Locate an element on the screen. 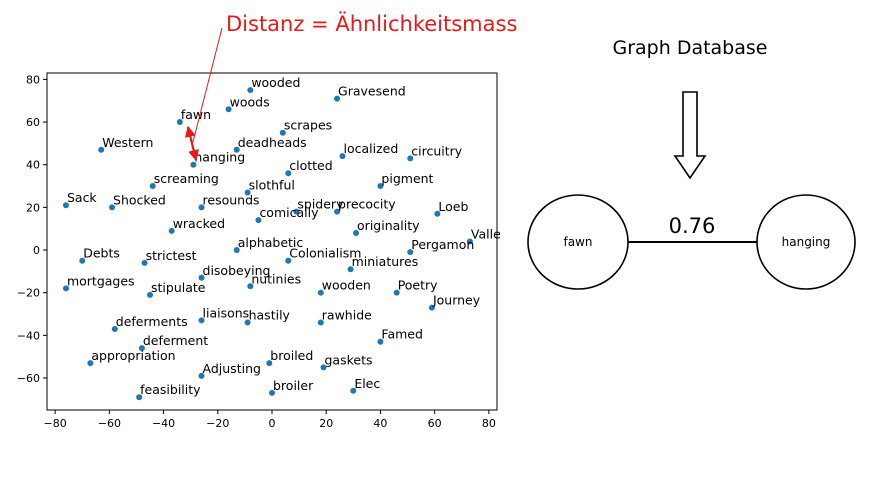  annotation-leader-line is located at coordinates (207, 85).